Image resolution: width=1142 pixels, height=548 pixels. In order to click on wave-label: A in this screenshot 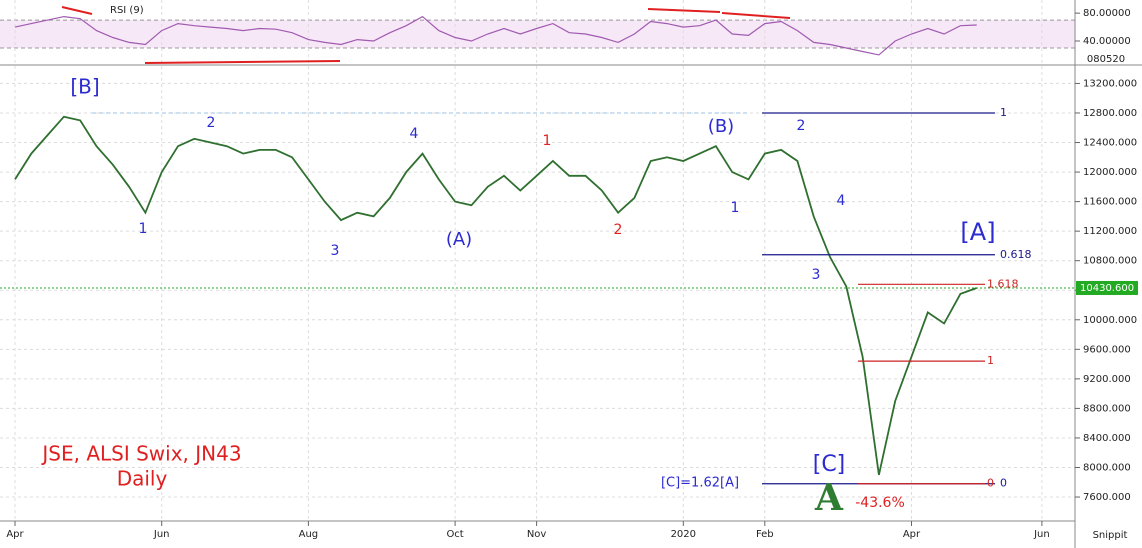, I will do `click(829, 498)`.